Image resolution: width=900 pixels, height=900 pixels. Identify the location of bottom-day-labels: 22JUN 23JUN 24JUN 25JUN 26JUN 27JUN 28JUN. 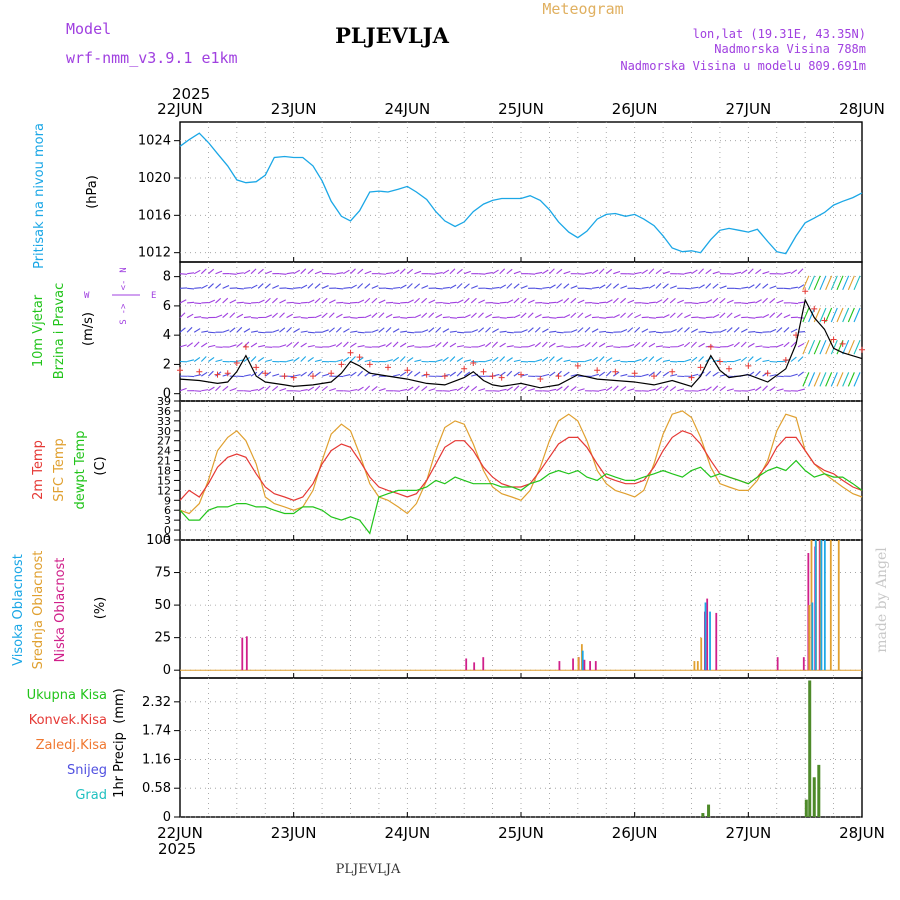
(521, 833).